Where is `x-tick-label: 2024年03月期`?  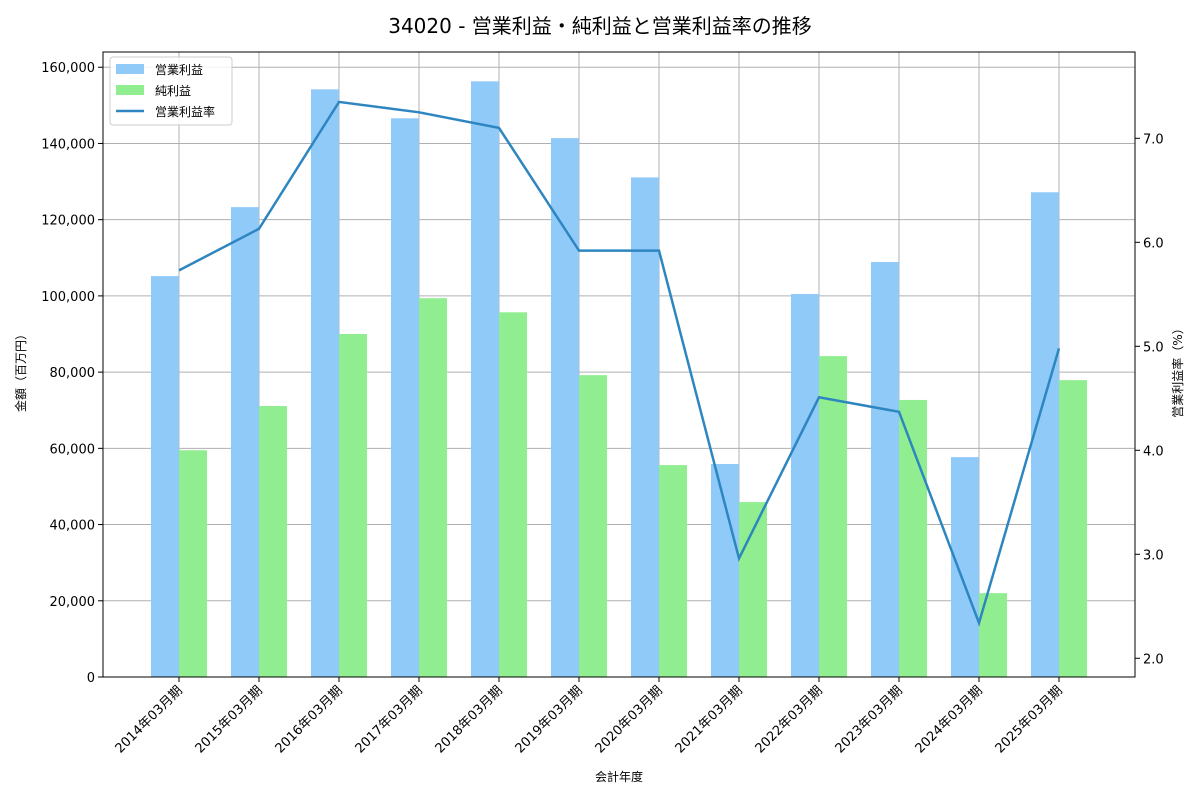
x-tick-label: 2024年03月期 is located at coordinates (949, 719).